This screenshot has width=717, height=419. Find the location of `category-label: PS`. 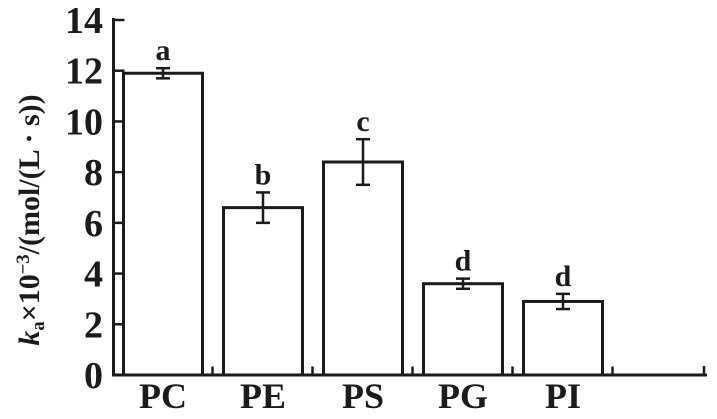

category-label: PS is located at coordinates (363, 396).